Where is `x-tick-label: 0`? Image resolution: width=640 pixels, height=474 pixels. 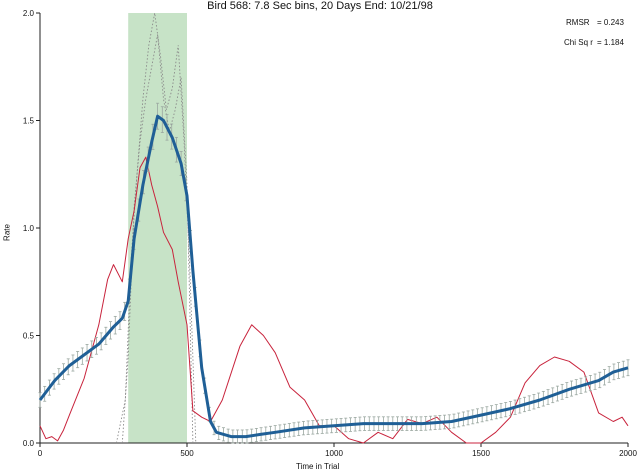 x-tick-label: 0 is located at coordinates (40, 453).